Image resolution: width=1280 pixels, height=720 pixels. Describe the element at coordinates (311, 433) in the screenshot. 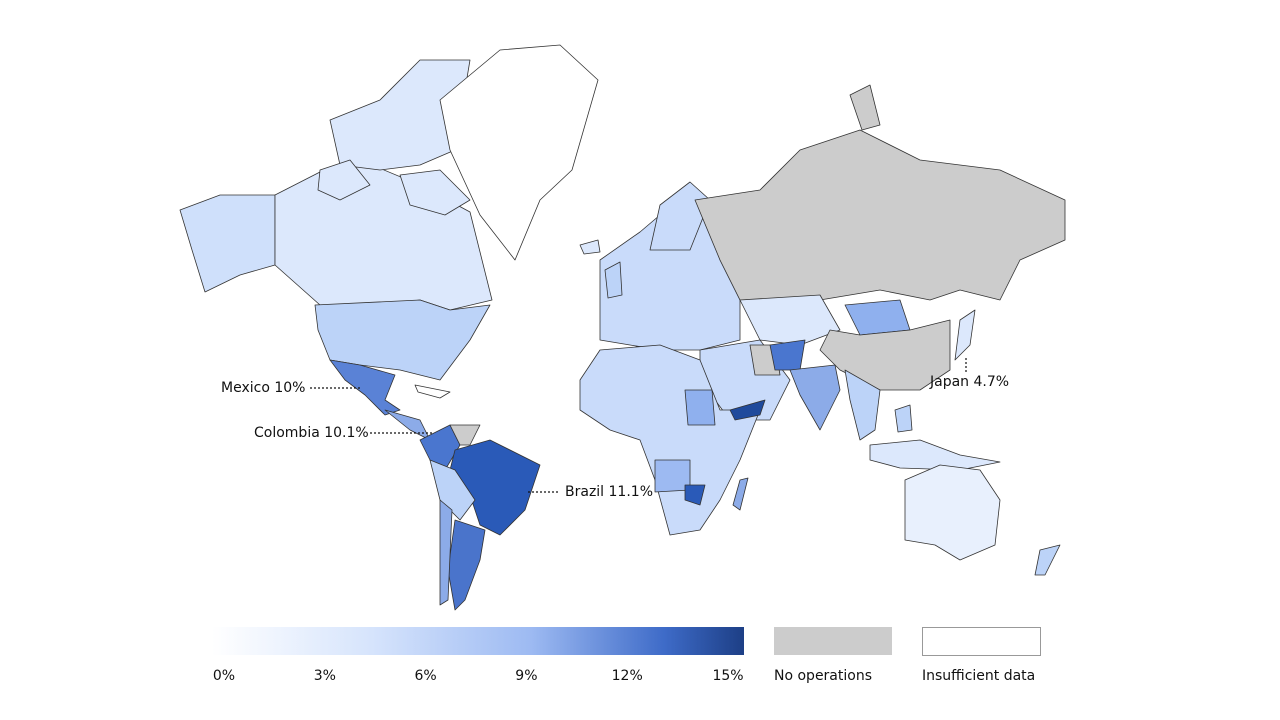

I see `annotation: Colombia 10.1%` at that location.